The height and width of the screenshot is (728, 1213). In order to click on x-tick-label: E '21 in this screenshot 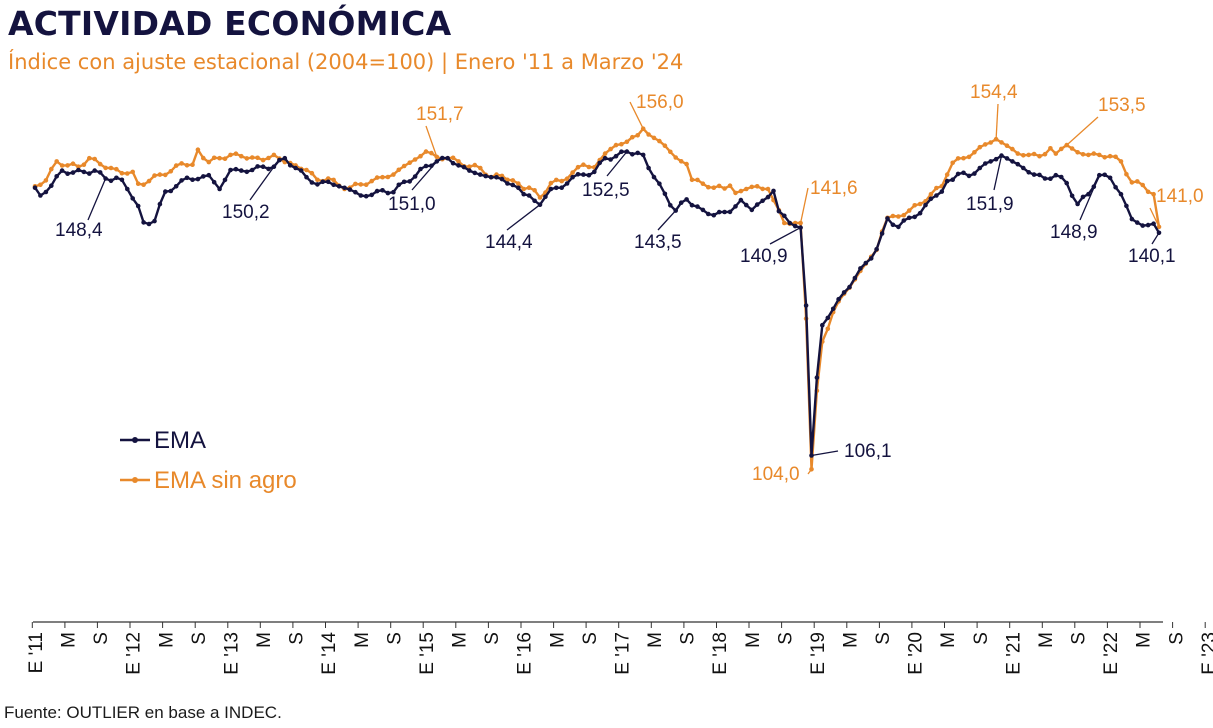, I will do `click(1013, 653)`.